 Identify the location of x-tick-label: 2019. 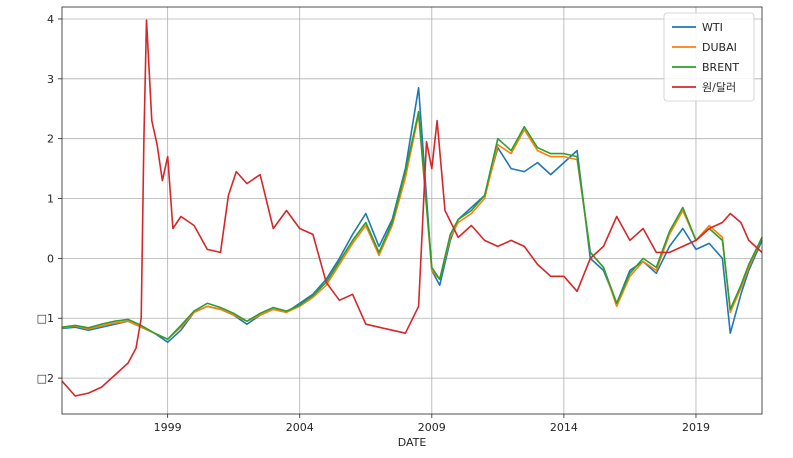
(696, 427).